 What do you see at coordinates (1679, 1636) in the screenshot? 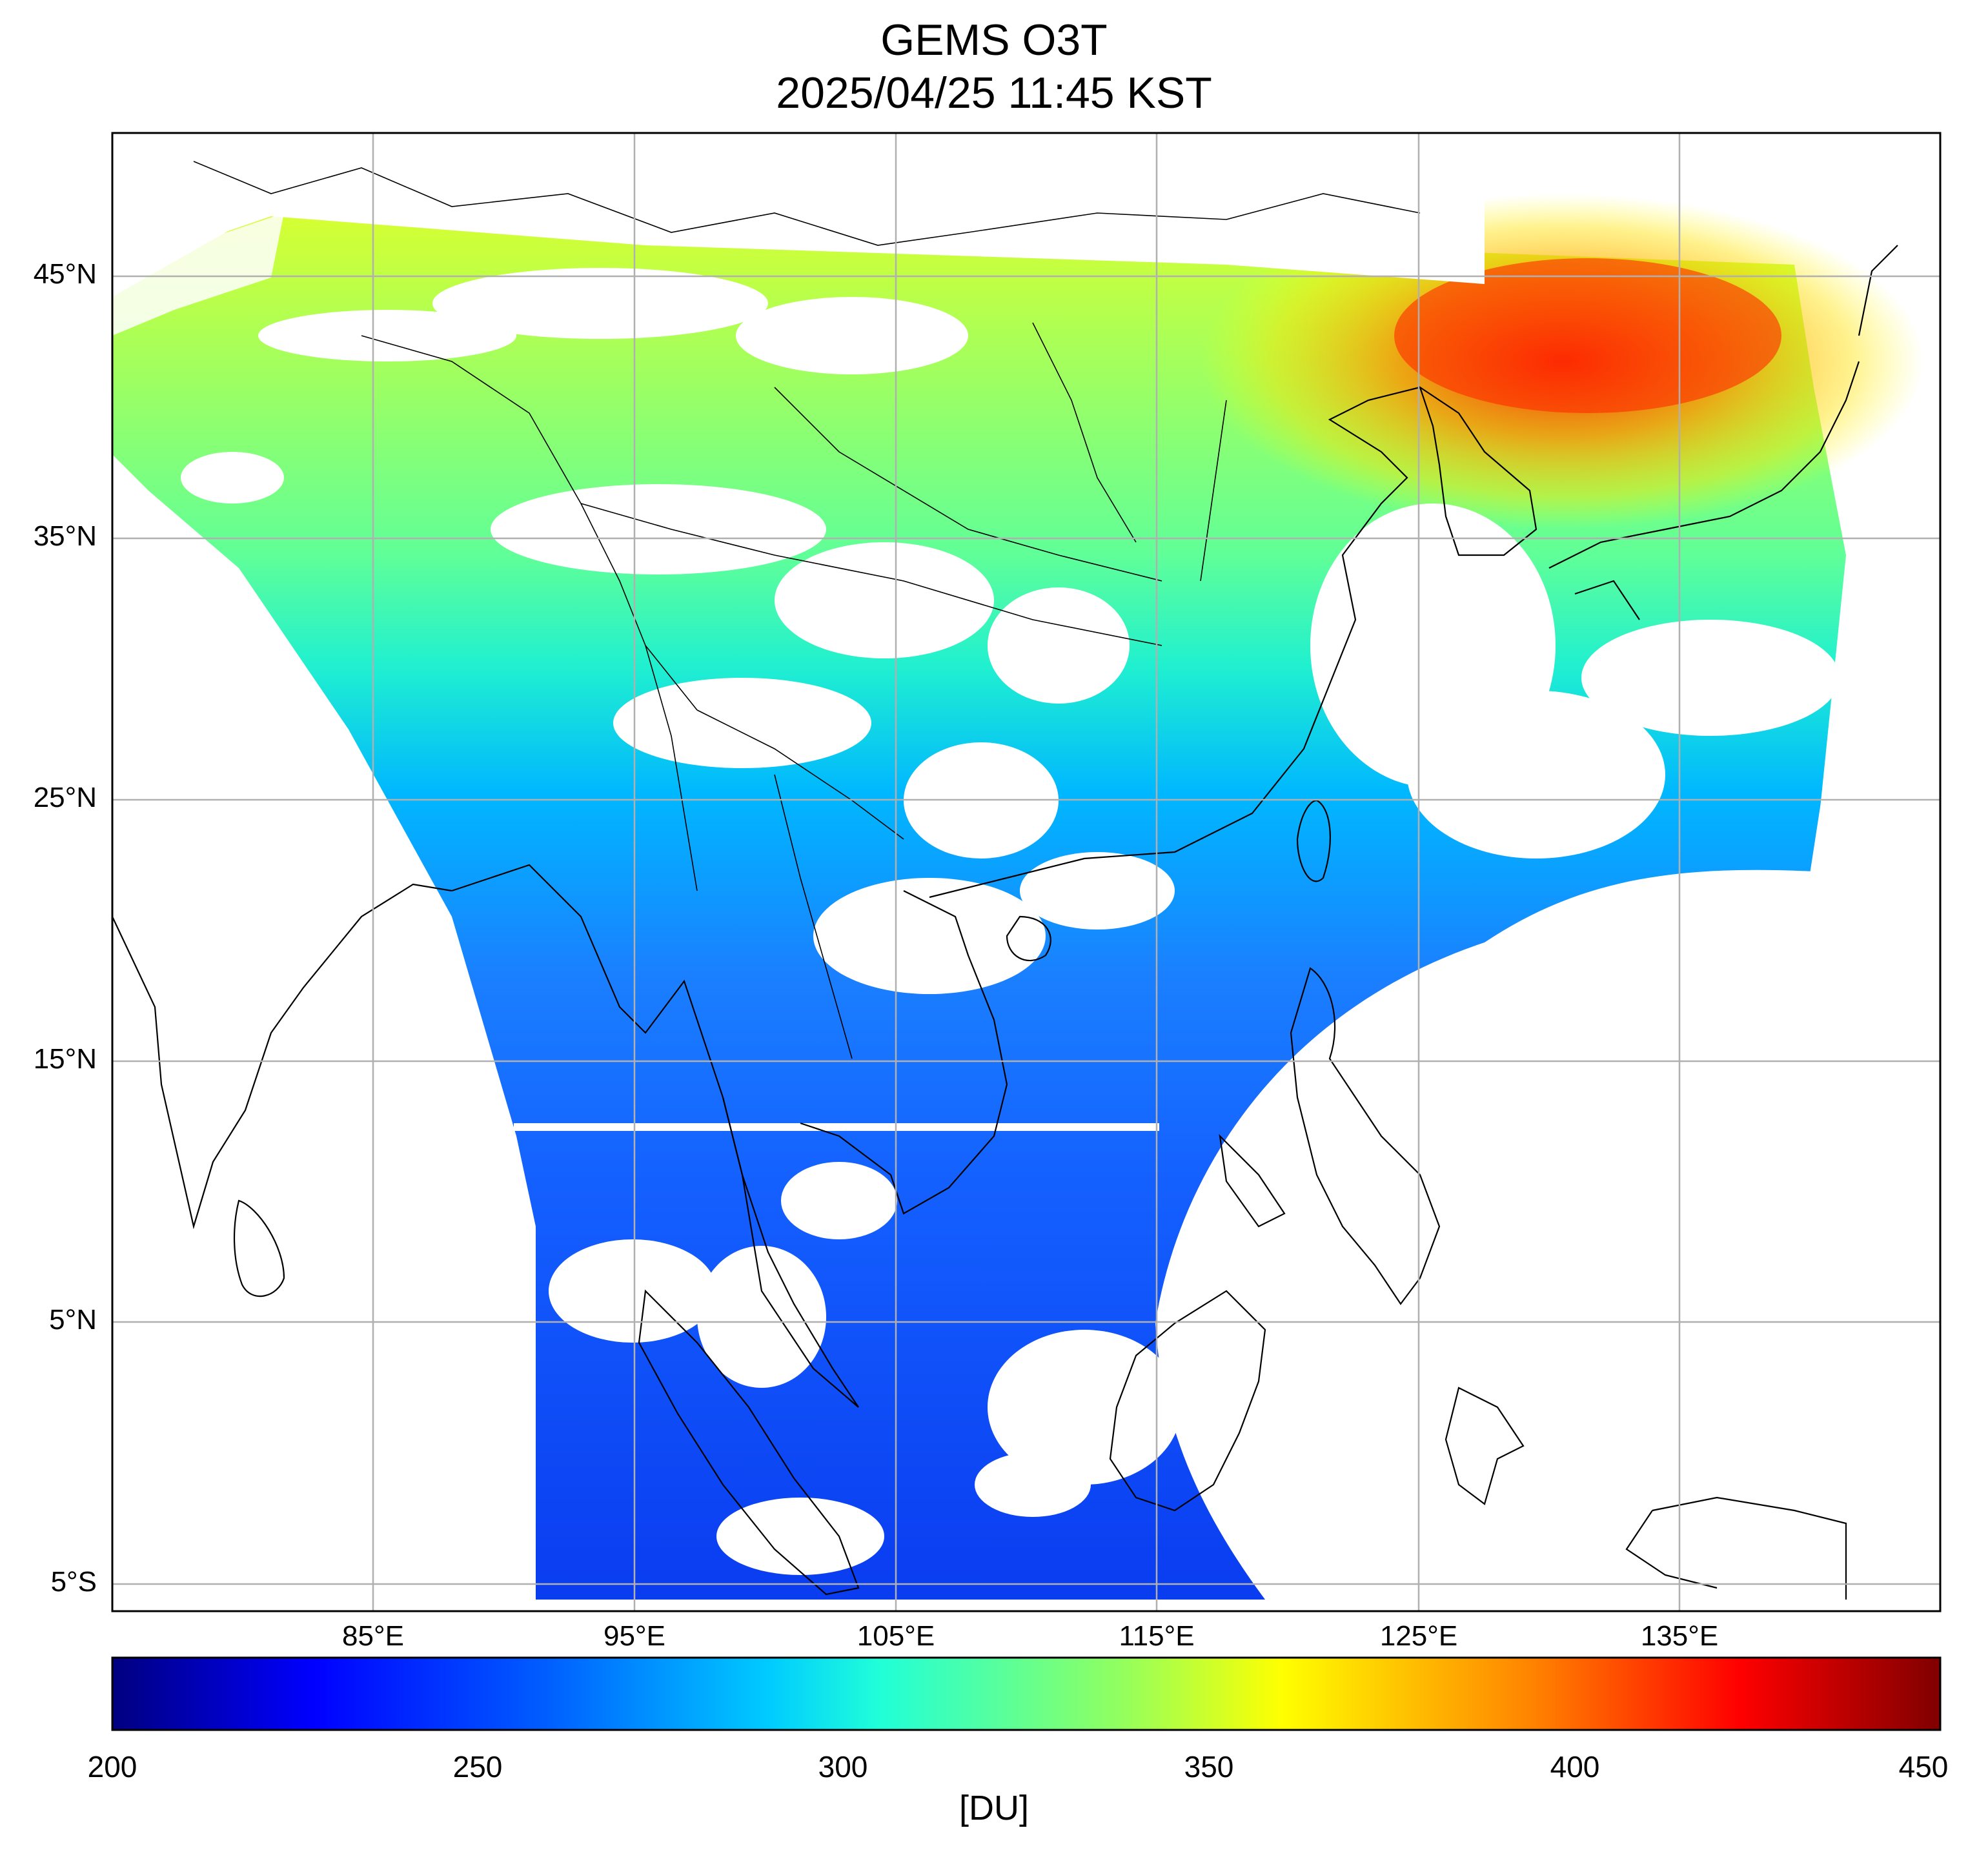
I see `lon-label-135e: 135°E` at bounding box center [1679, 1636].